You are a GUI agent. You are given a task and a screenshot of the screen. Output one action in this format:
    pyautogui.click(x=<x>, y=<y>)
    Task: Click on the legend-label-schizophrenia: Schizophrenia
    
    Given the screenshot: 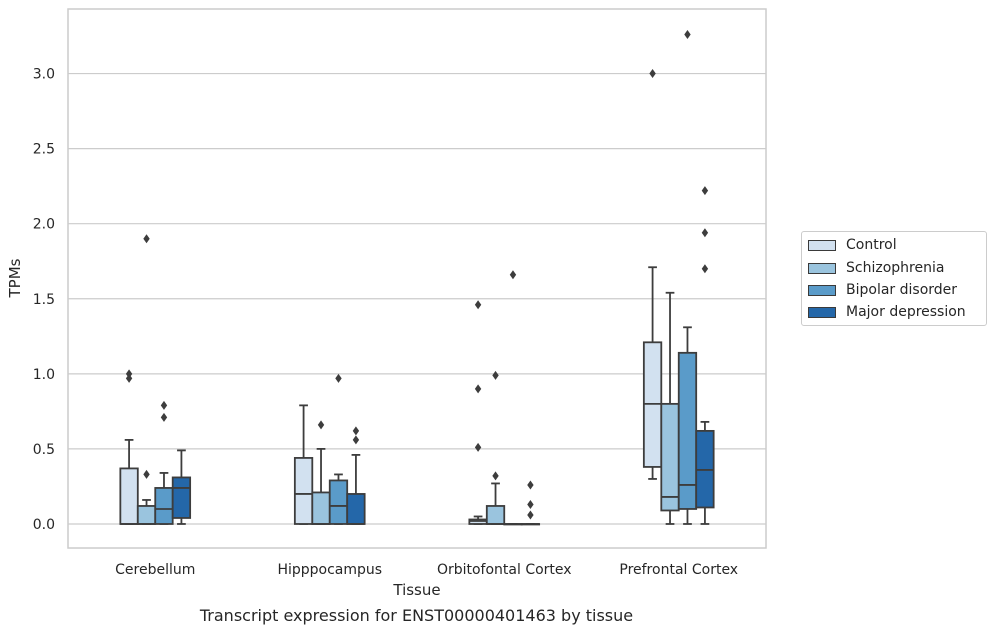 What is the action you would take?
    pyautogui.click(x=895, y=268)
    